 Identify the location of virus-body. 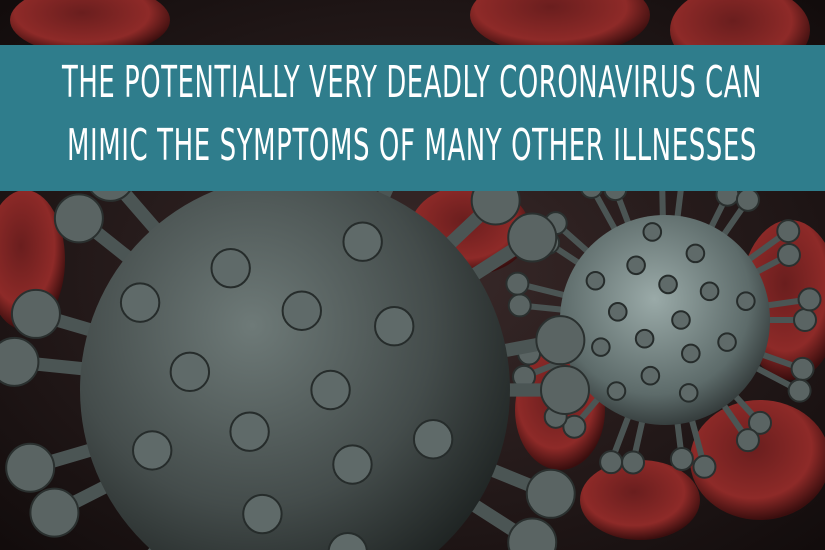
(665, 320).